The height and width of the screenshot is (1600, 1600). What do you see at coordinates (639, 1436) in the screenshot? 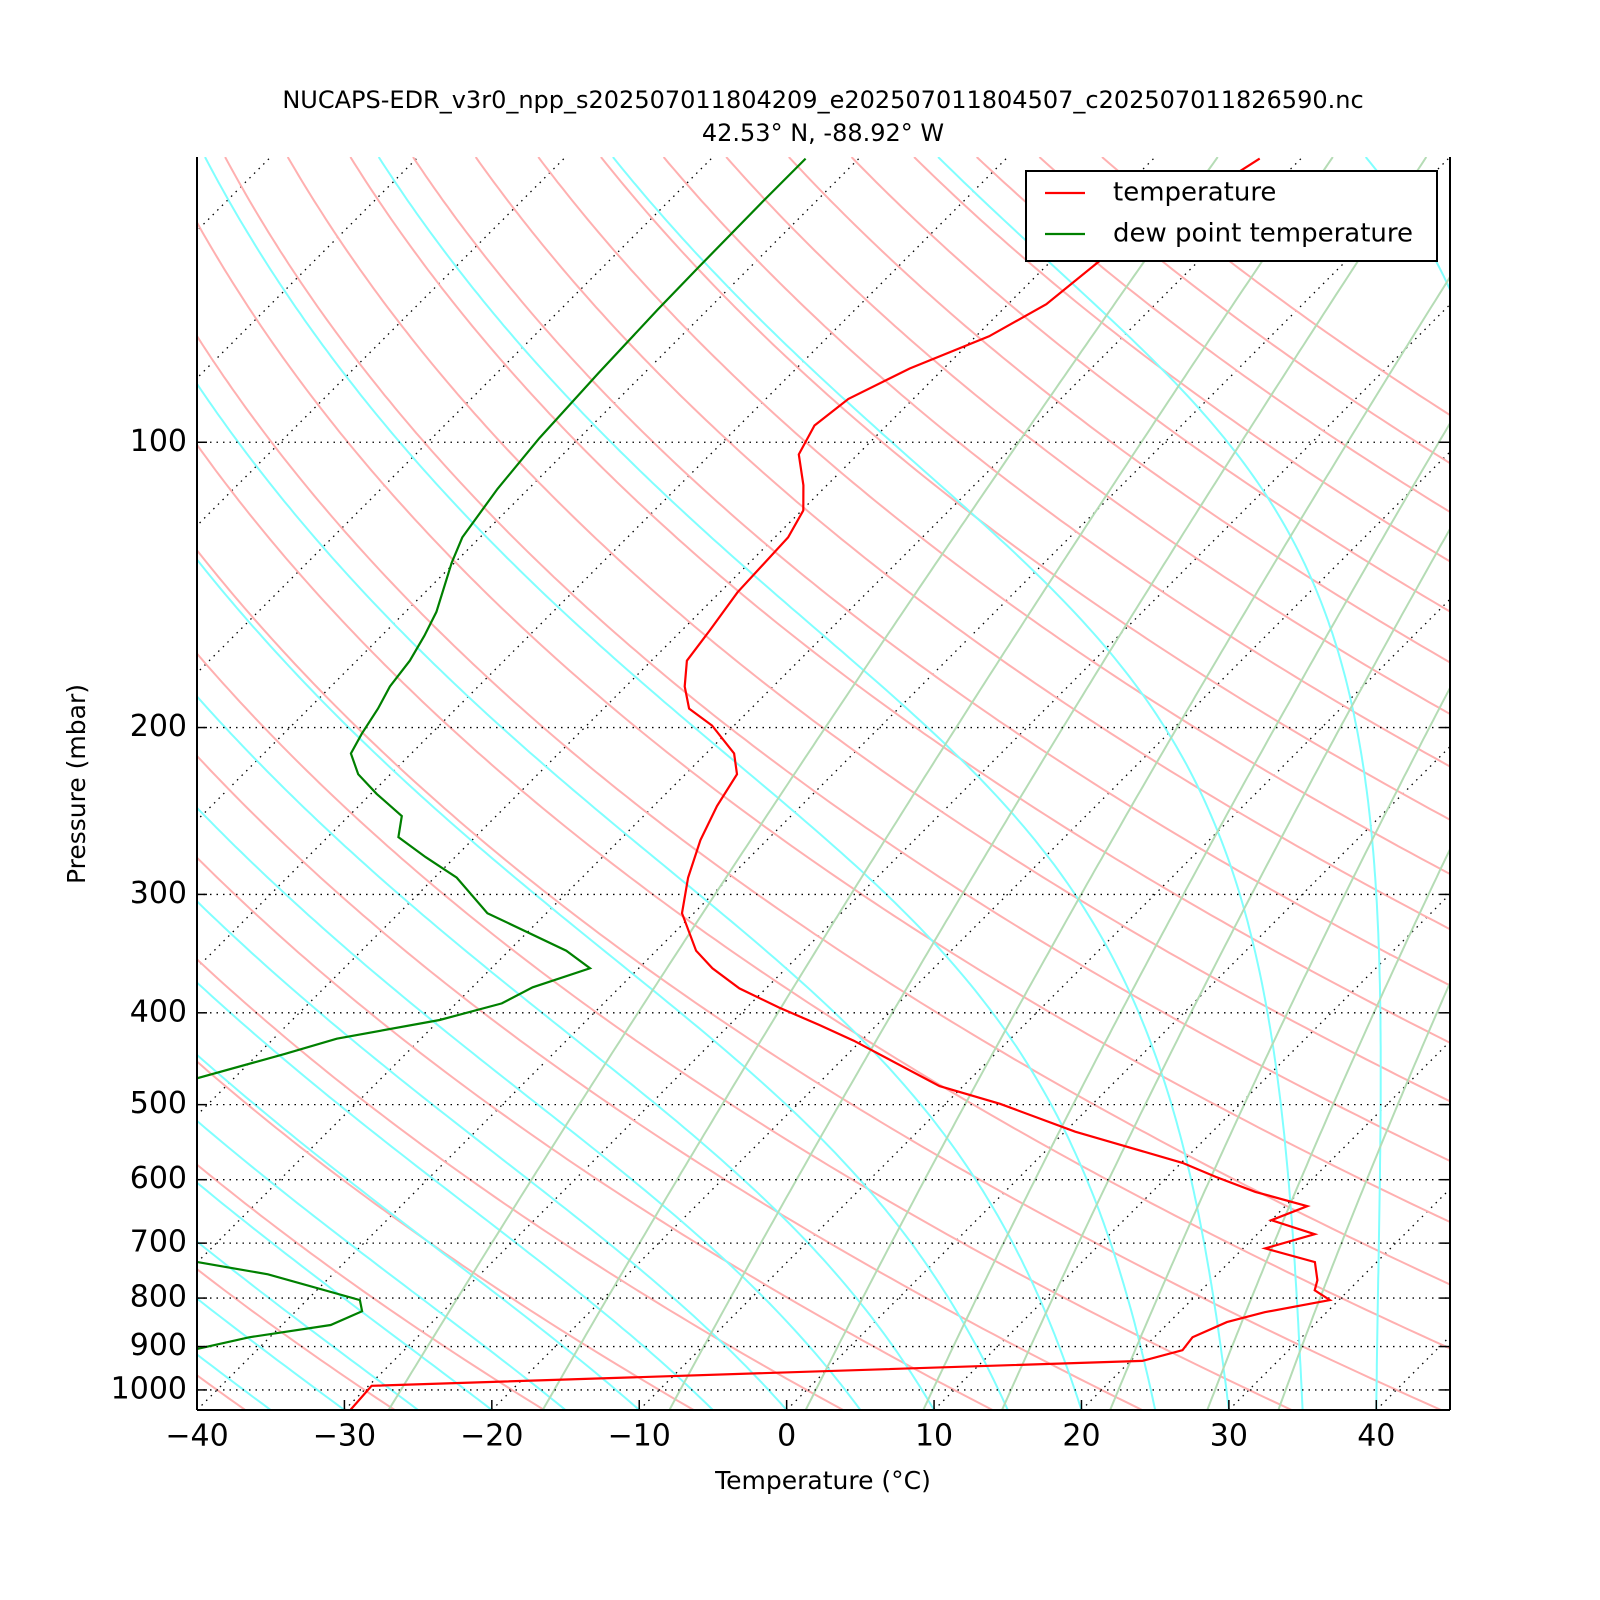
I see `x-tick-label: −10` at bounding box center [639, 1436].